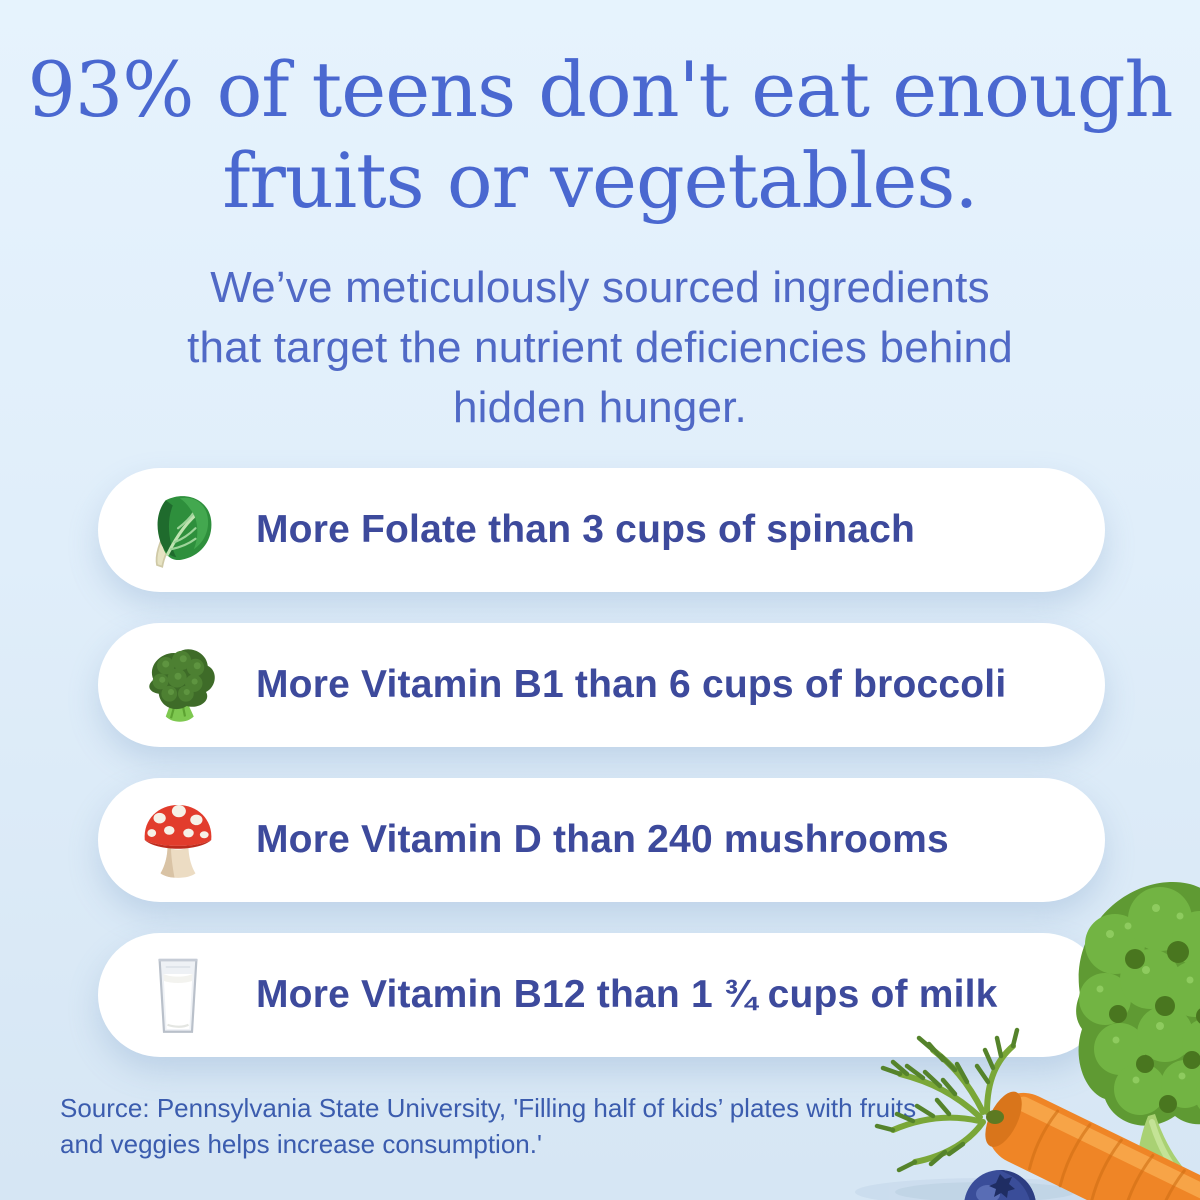 The height and width of the screenshot is (1200, 1200). What do you see at coordinates (600, 287) in the screenshot?
I see `subheadline-line-1: We’ve meticulously sourced ingredients` at bounding box center [600, 287].